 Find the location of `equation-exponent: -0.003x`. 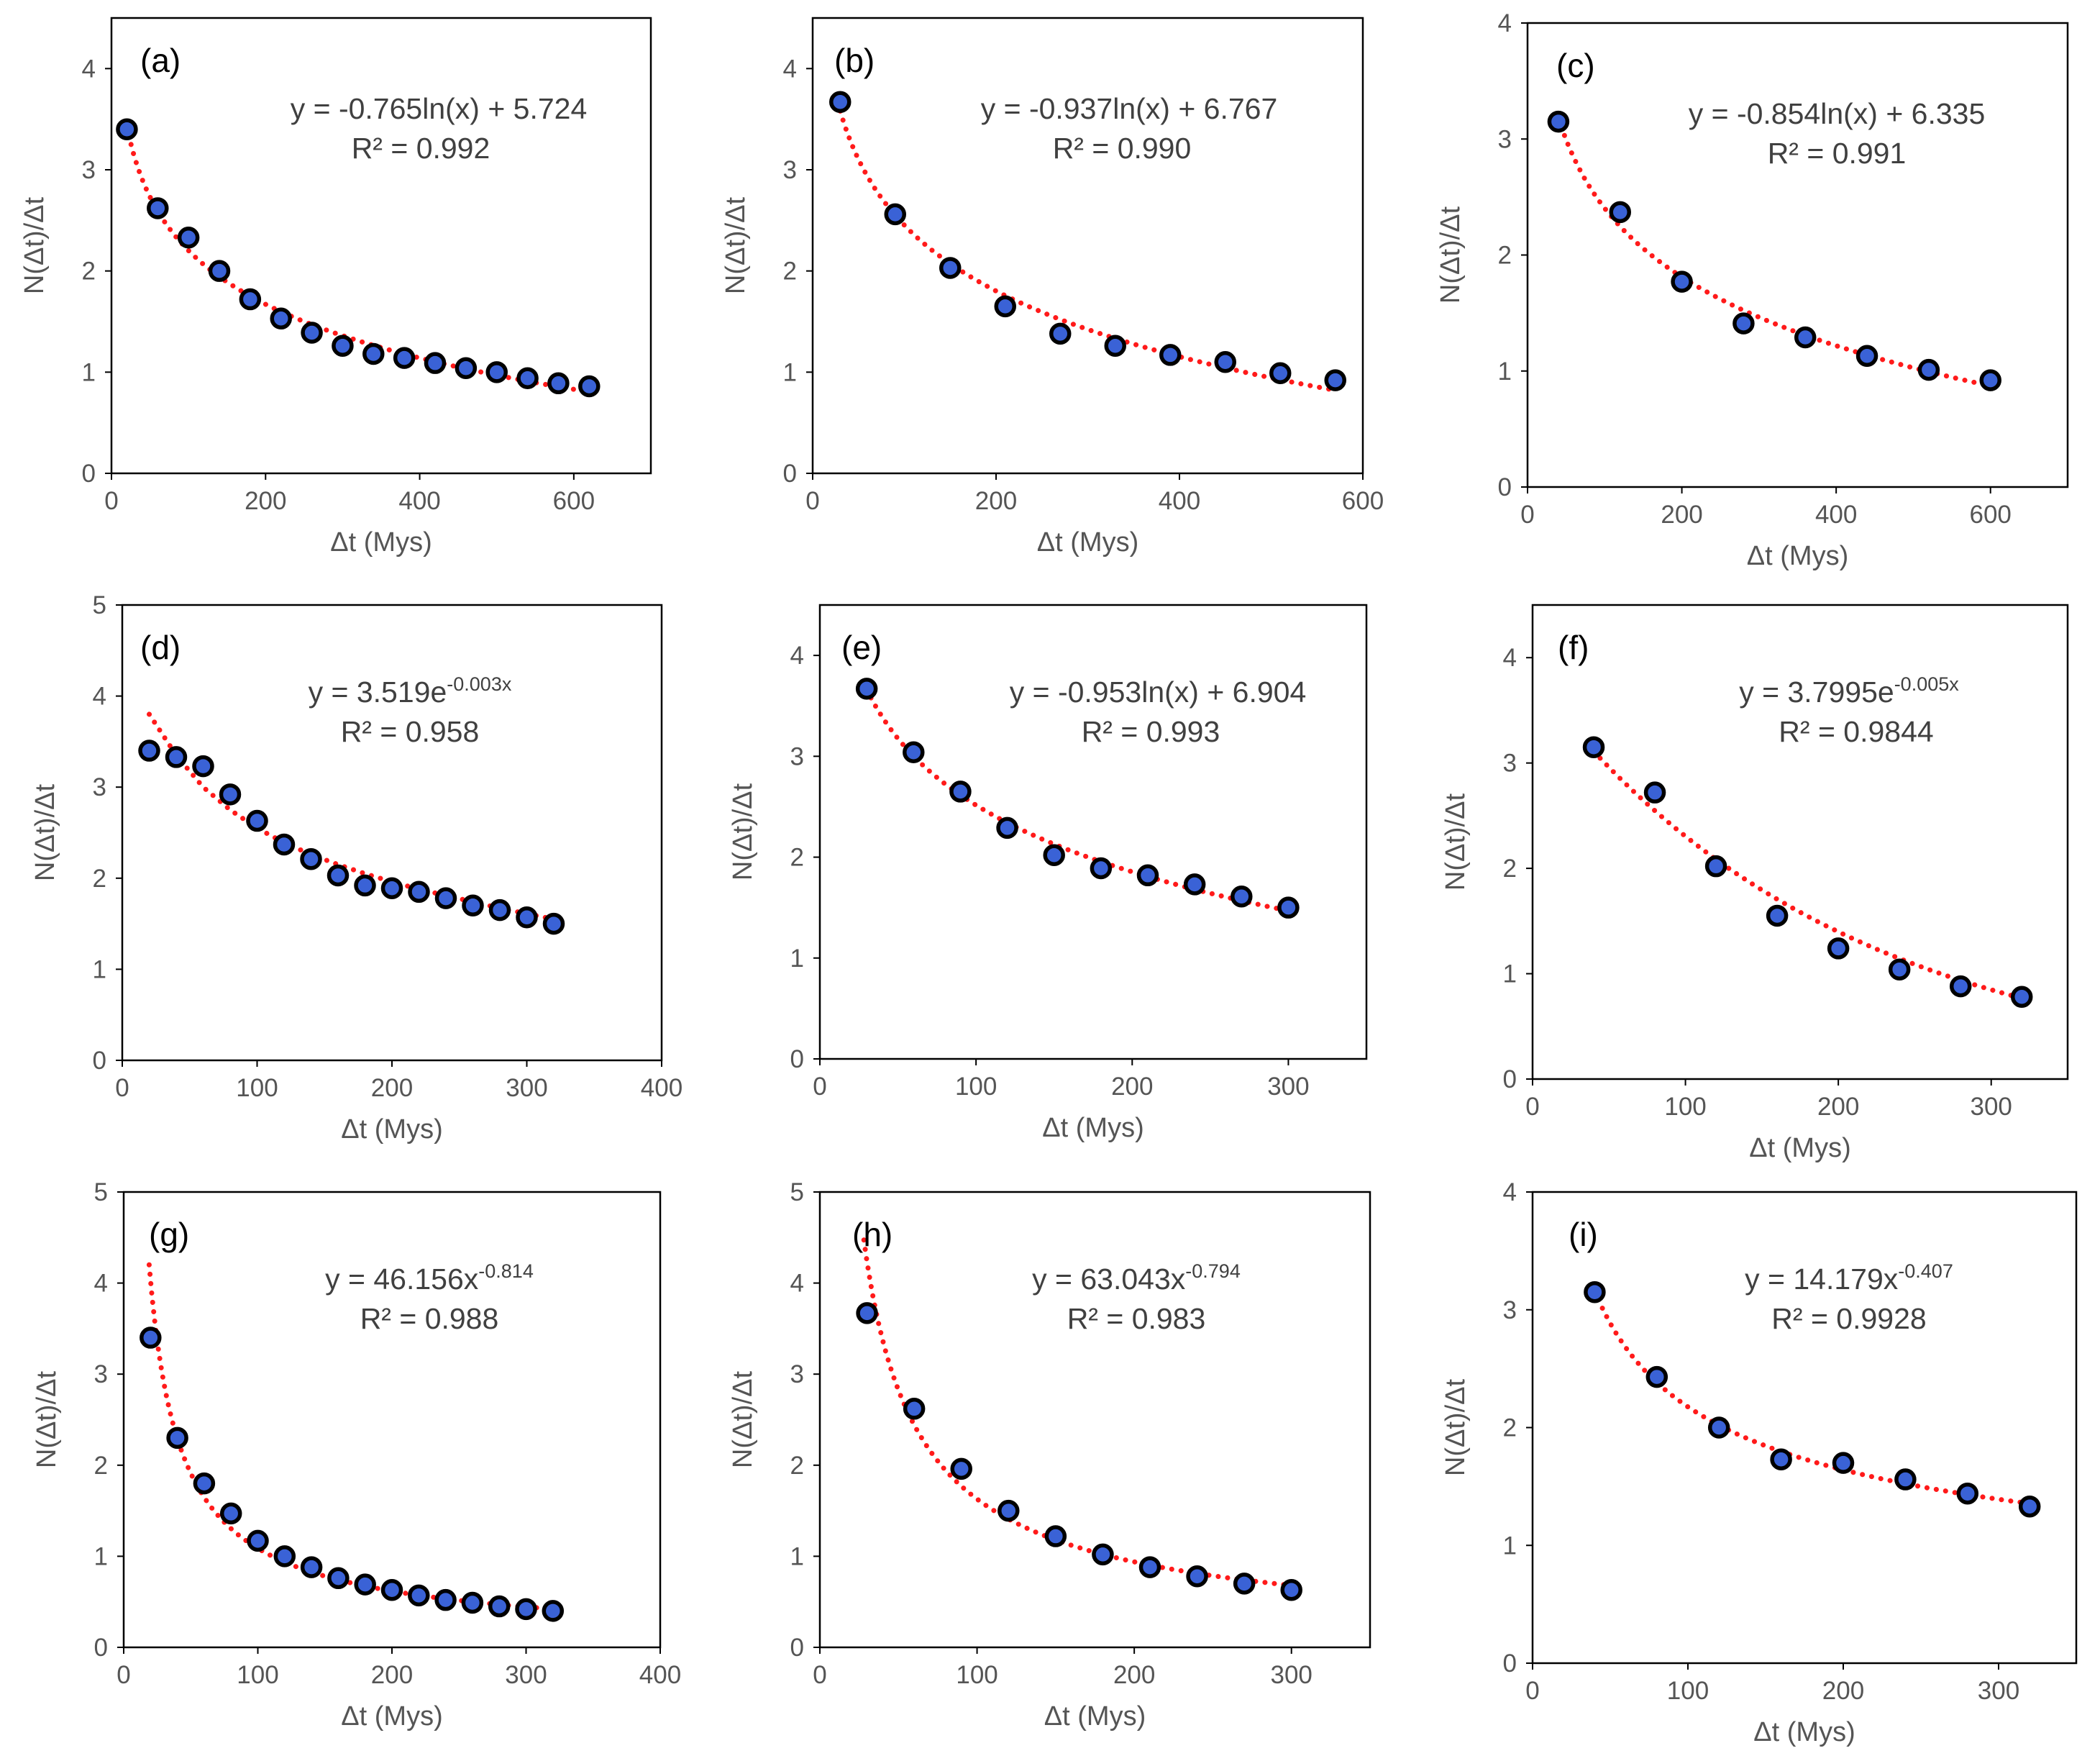

equation-exponent: -0.003x is located at coordinates (479, 684).